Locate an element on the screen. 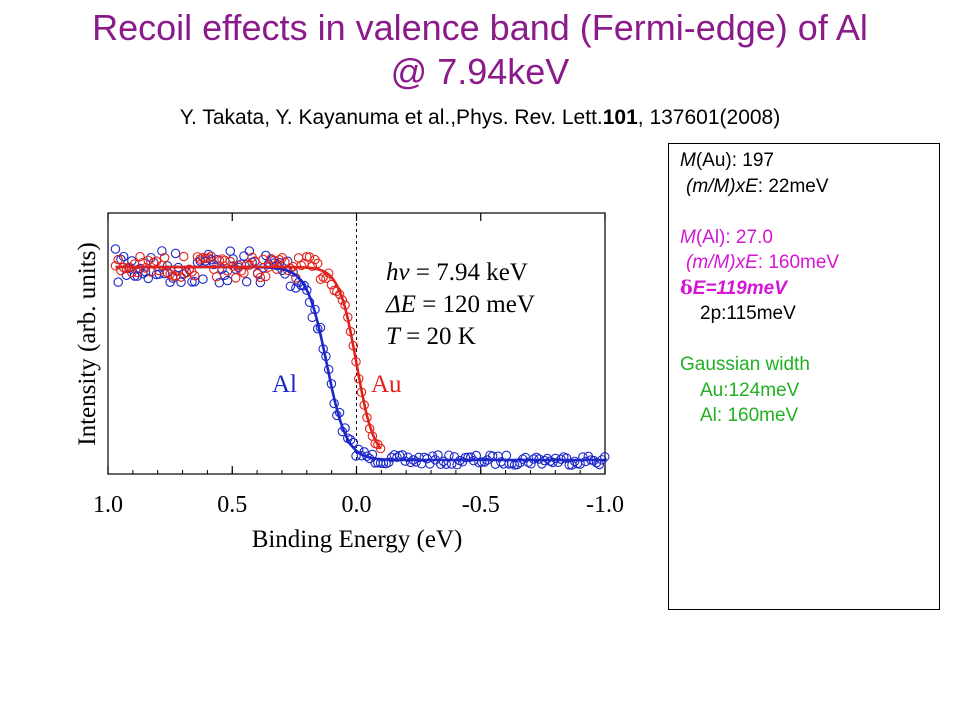 This screenshot has height=720, width=960. title-line-2: @ 7.94keV is located at coordinates (480, 71).